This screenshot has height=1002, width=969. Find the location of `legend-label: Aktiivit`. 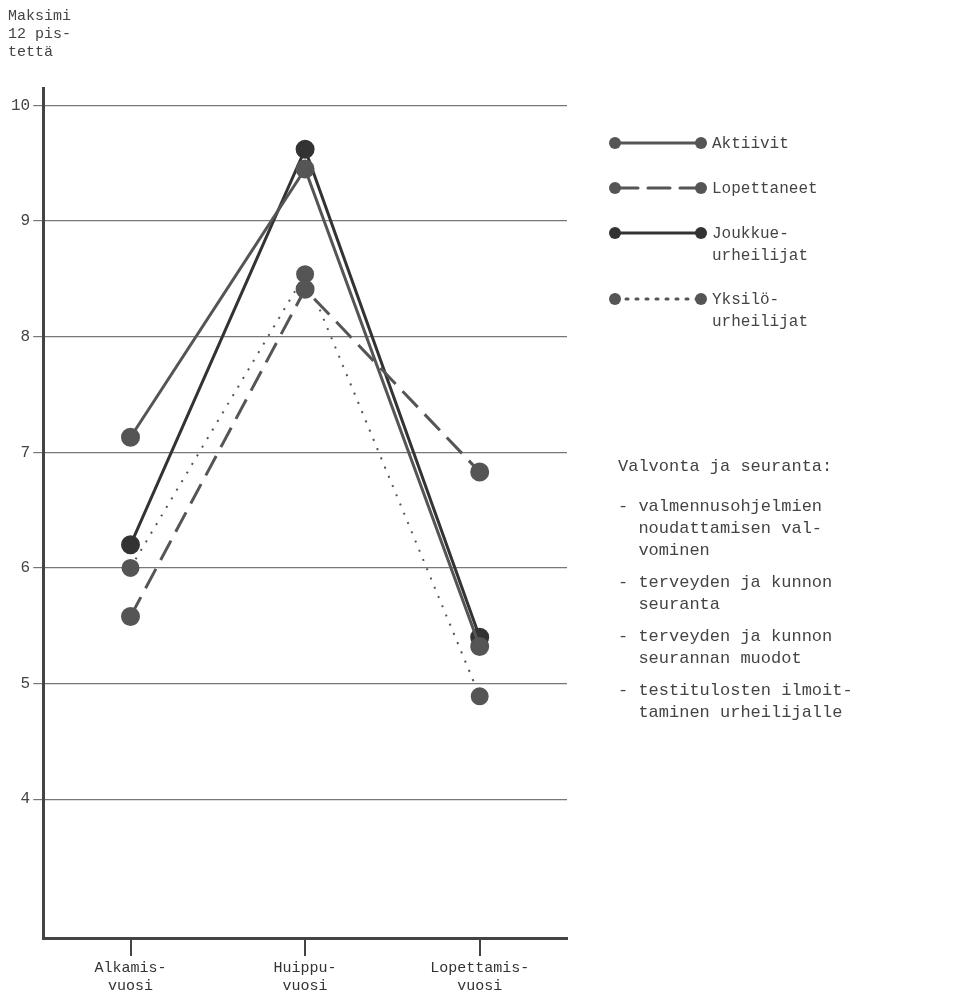

legend-label: Aktiivit is located at coordinates (750, 144).